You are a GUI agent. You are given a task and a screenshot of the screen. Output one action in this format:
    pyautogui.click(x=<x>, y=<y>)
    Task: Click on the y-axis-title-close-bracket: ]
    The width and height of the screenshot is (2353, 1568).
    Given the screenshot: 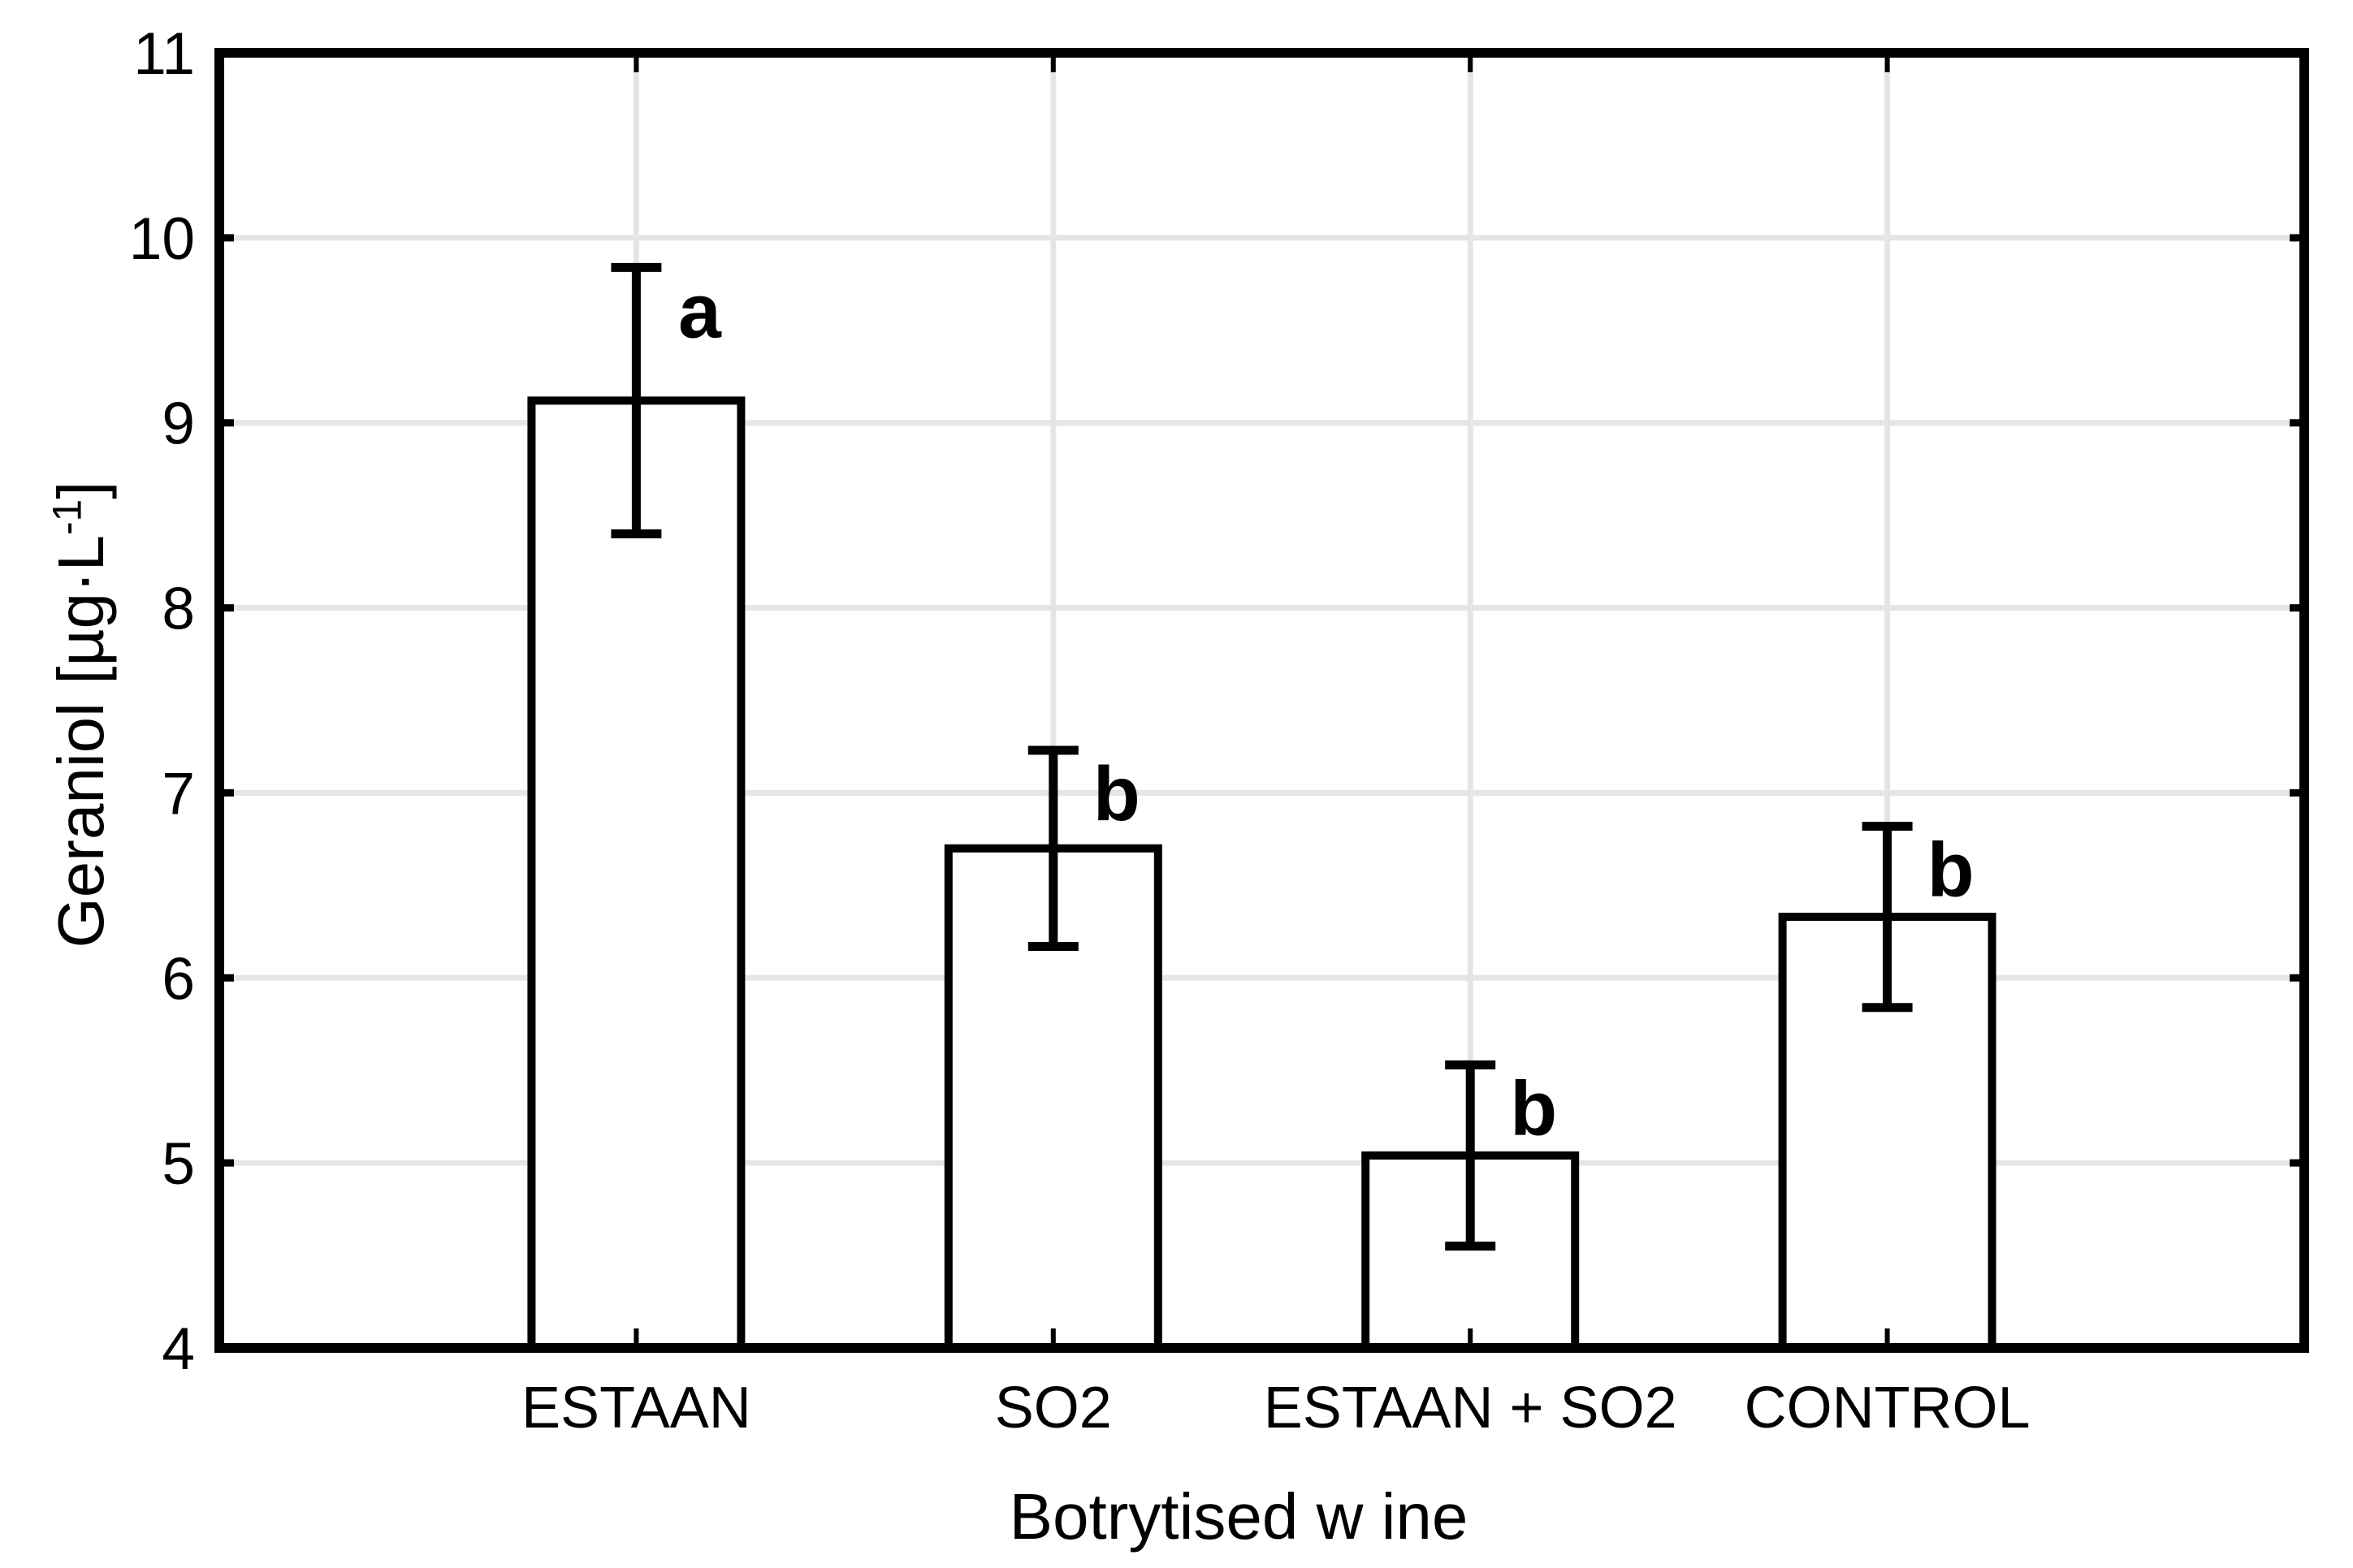 What is the action you would take?
    pyautogui.click(x=81, y=490)
    